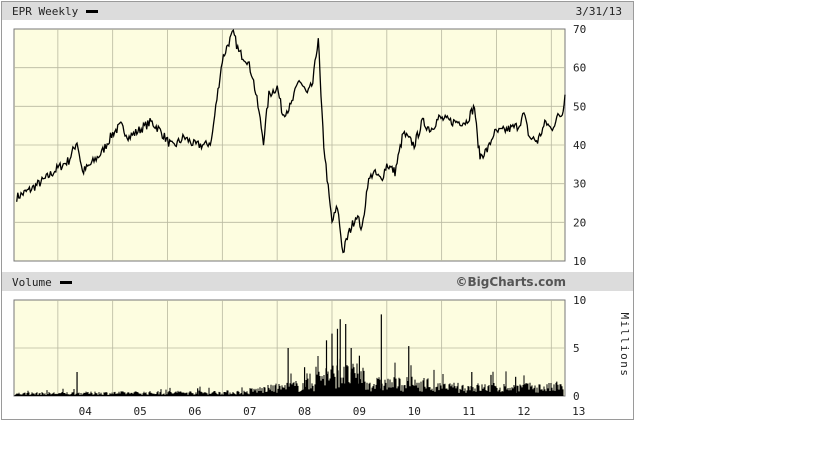 The height and width of the screenshot is (460, 819). I want to click on x-tick-label: 07, so click(249, 411).